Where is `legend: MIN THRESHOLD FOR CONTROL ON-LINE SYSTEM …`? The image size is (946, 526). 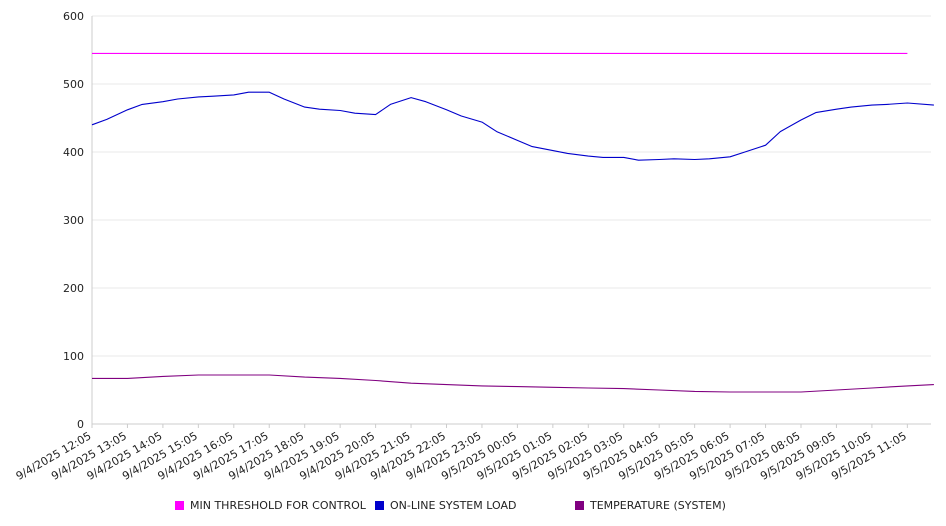 legend: MIN THRESHOLD FOR CONTROL ON-LINE SYSTEM … is located at coordinates (450, 505).